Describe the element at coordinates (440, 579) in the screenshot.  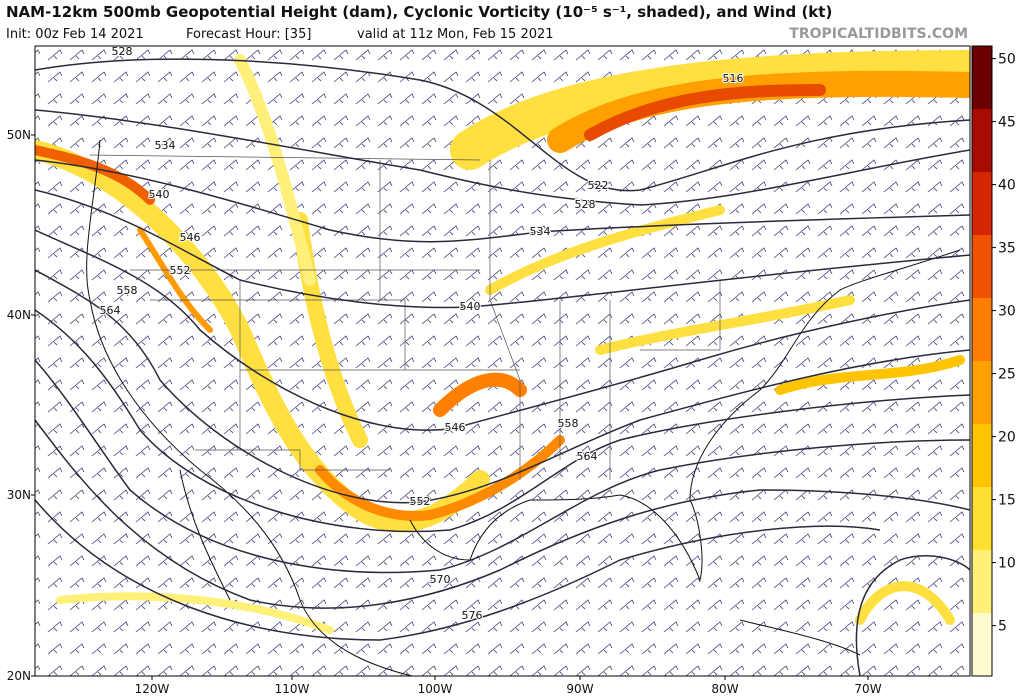
I see `contour-label: 570` at that location.